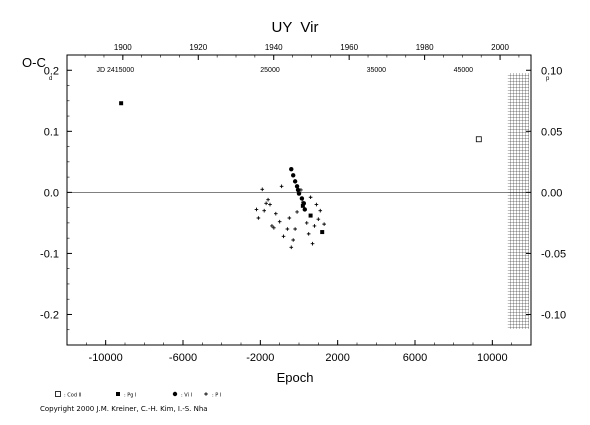  I want to click on legend-entry: : Vi I, so click(186, 396).